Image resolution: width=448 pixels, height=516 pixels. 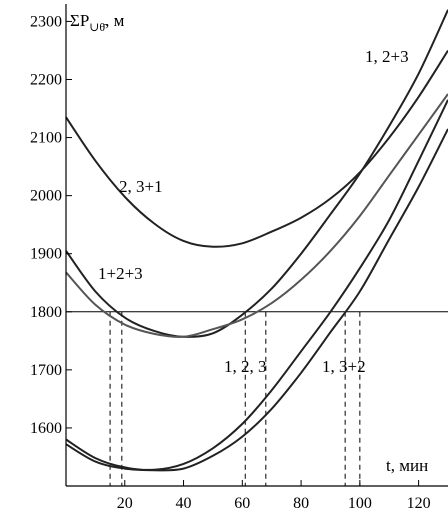 I want to click on x-tick-label: 60, so click(x=242, y=503).